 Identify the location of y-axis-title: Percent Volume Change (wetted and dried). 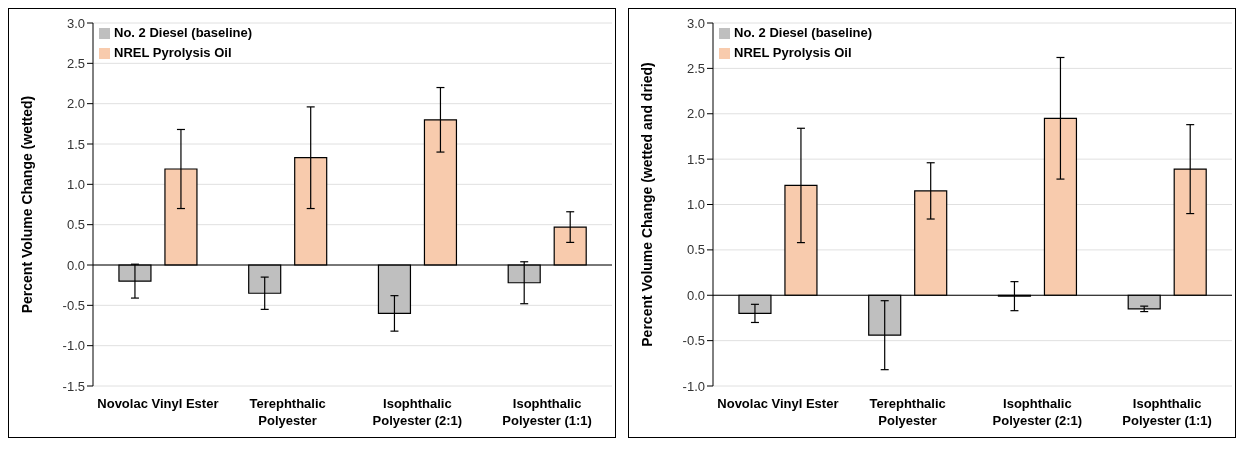
(646, 204).